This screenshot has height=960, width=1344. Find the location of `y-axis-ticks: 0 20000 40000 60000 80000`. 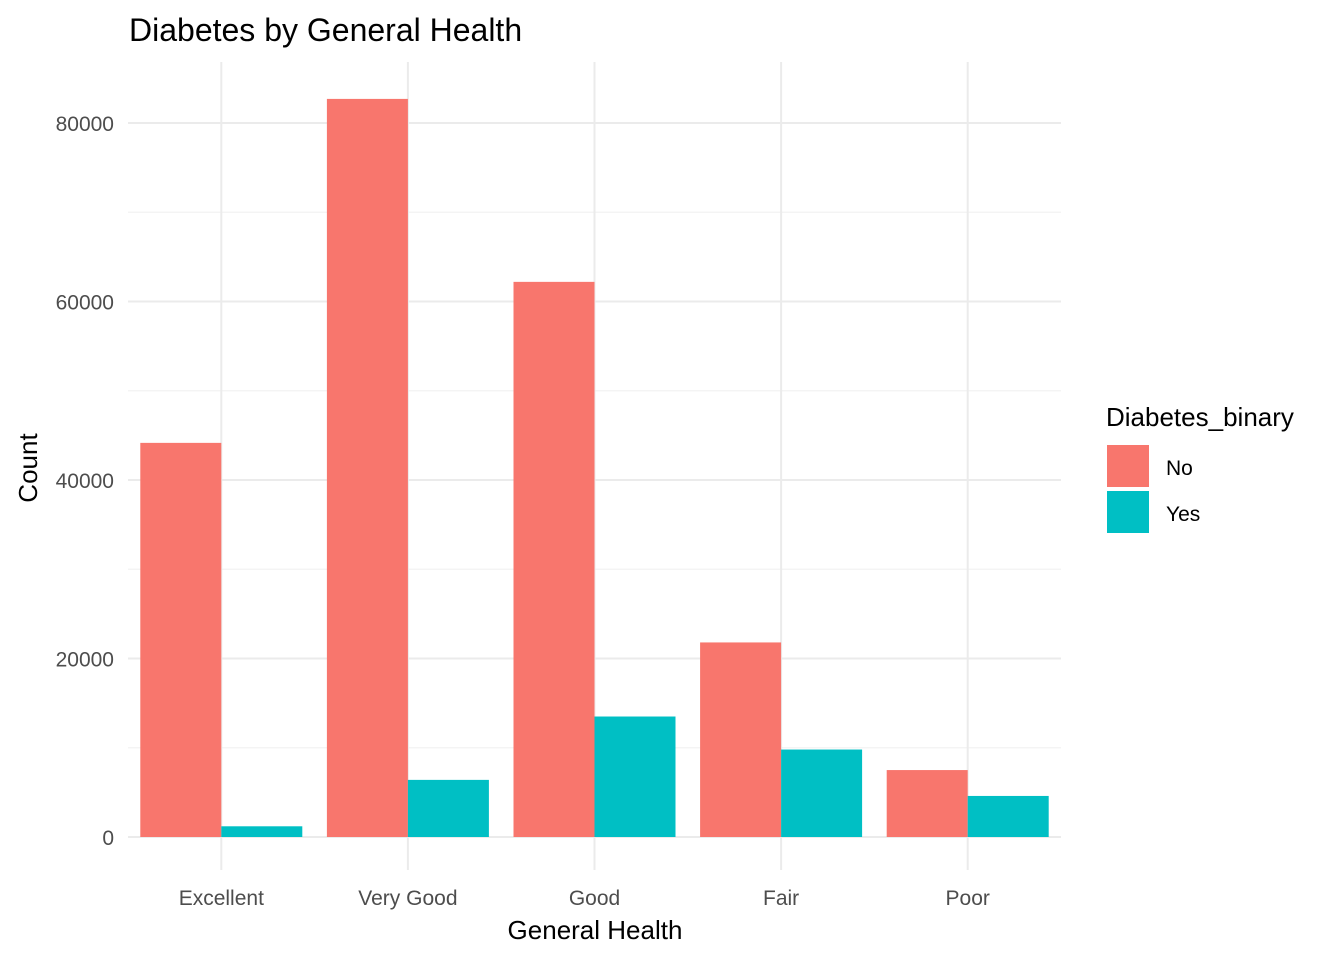

y-axis-ticks: 0 20000 40000 60000 80000 is located at coordinates (85, 481).